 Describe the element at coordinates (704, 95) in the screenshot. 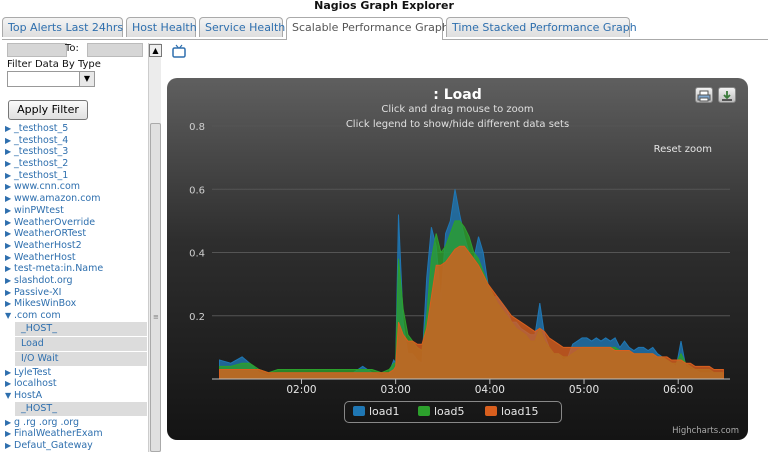

I see `print-button` at that location.